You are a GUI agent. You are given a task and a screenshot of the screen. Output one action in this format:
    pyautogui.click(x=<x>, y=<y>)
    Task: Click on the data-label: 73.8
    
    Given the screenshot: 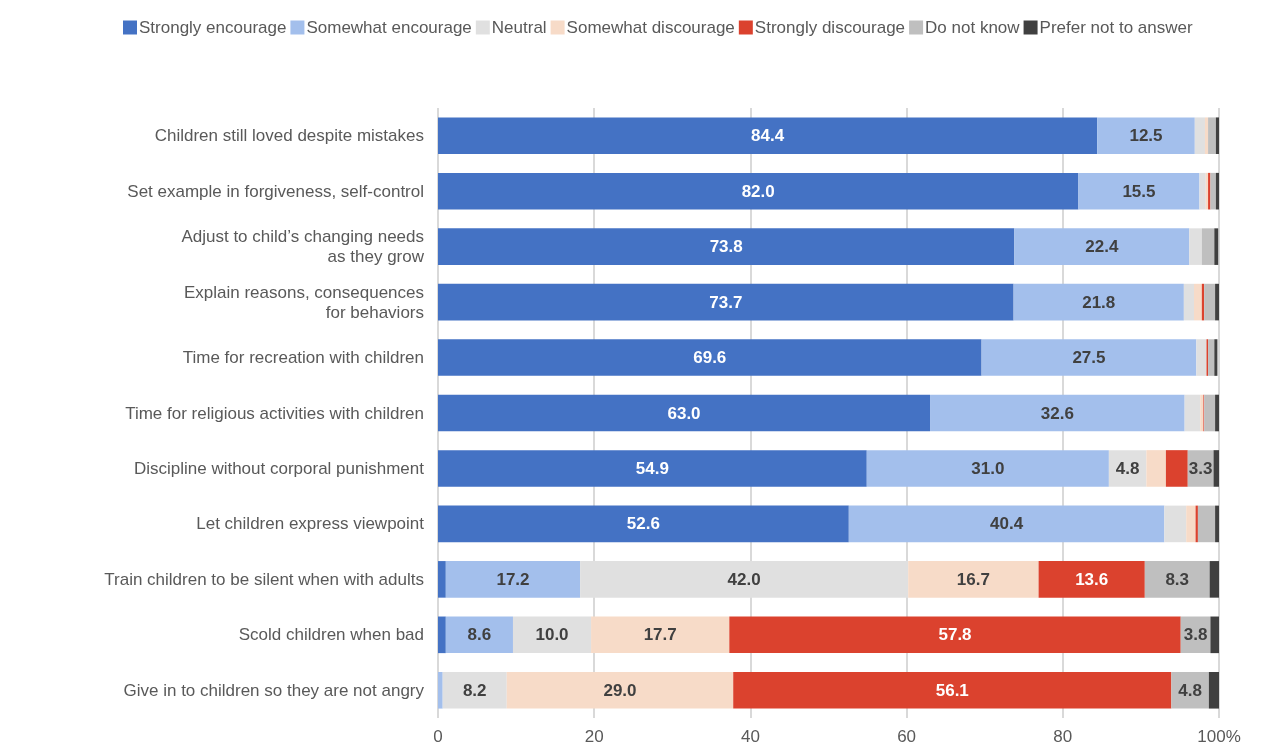 What is the action you would take?
    pyautogui.click(x=726, y=247)
    